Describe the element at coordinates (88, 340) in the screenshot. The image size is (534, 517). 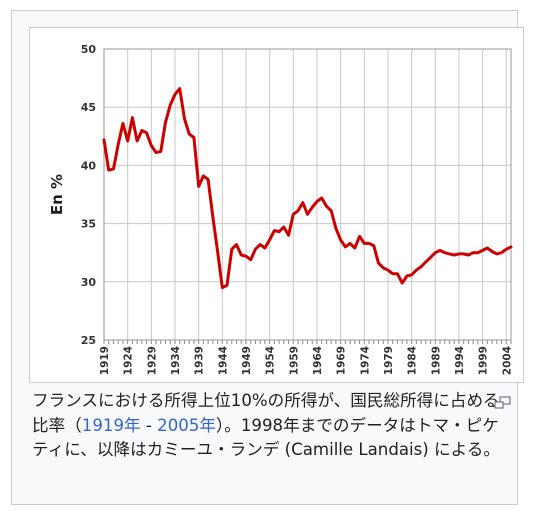
I see `y-tick-label: 25` at that location.